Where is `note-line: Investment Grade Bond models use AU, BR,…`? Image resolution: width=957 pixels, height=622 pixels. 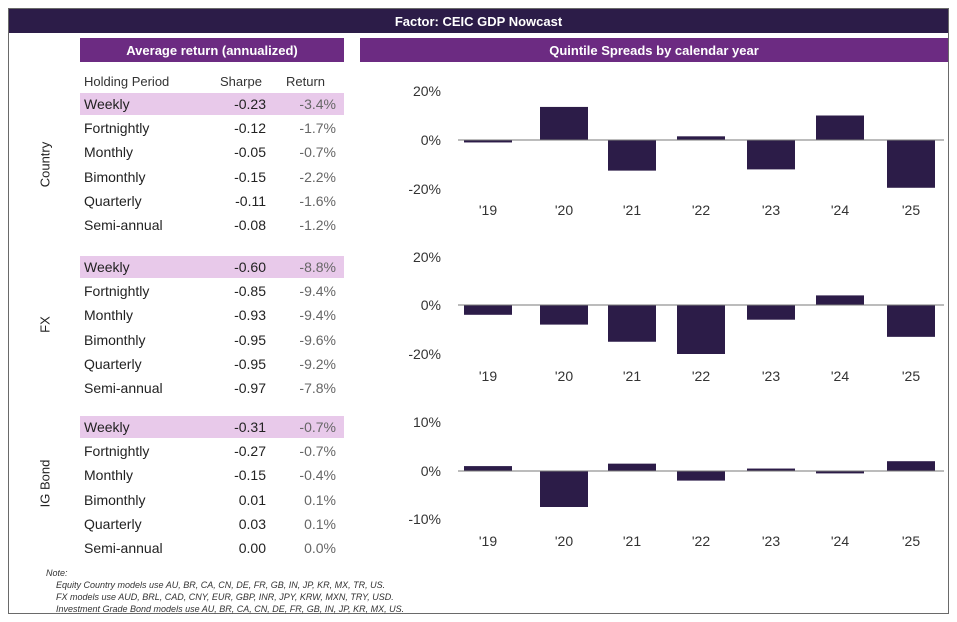 note-line: Investment Grade Bond models use AU, BR,… is located at coordinates (230, 609).